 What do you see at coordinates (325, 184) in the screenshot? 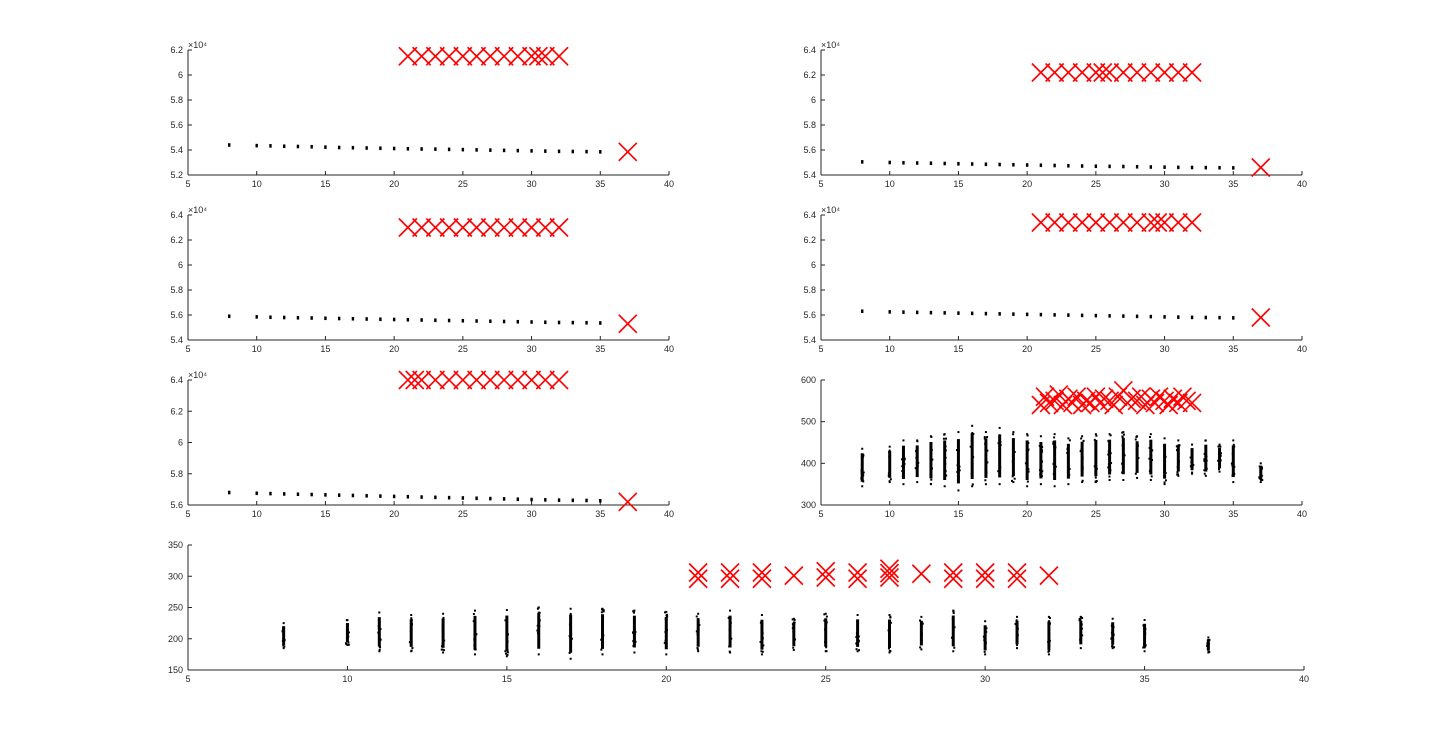
I see `x-tick-label: 15` at bounding box center [325, 184].